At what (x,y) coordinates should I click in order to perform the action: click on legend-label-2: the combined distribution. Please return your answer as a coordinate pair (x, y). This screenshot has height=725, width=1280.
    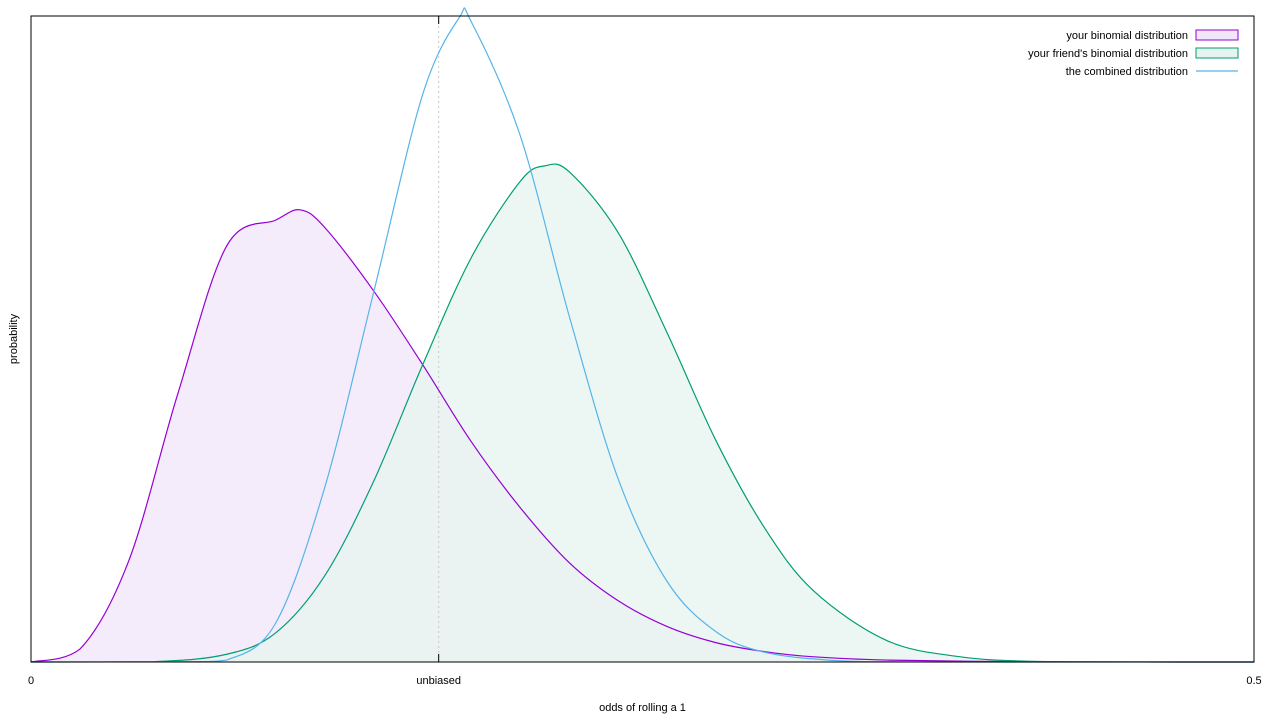
    Looking at the image, I should click on (1127, 72).